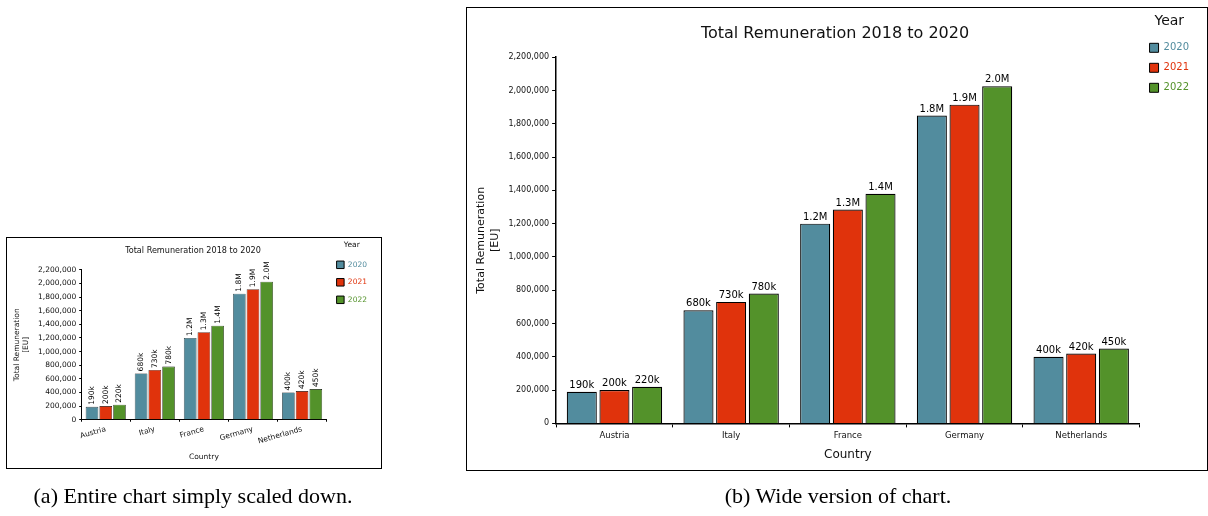 The height and width of the screenshot is (516, 1208). Describe the element at coordinates (533, 290) in the screenshot. I see `y-tick-label: 800,000` at that location.